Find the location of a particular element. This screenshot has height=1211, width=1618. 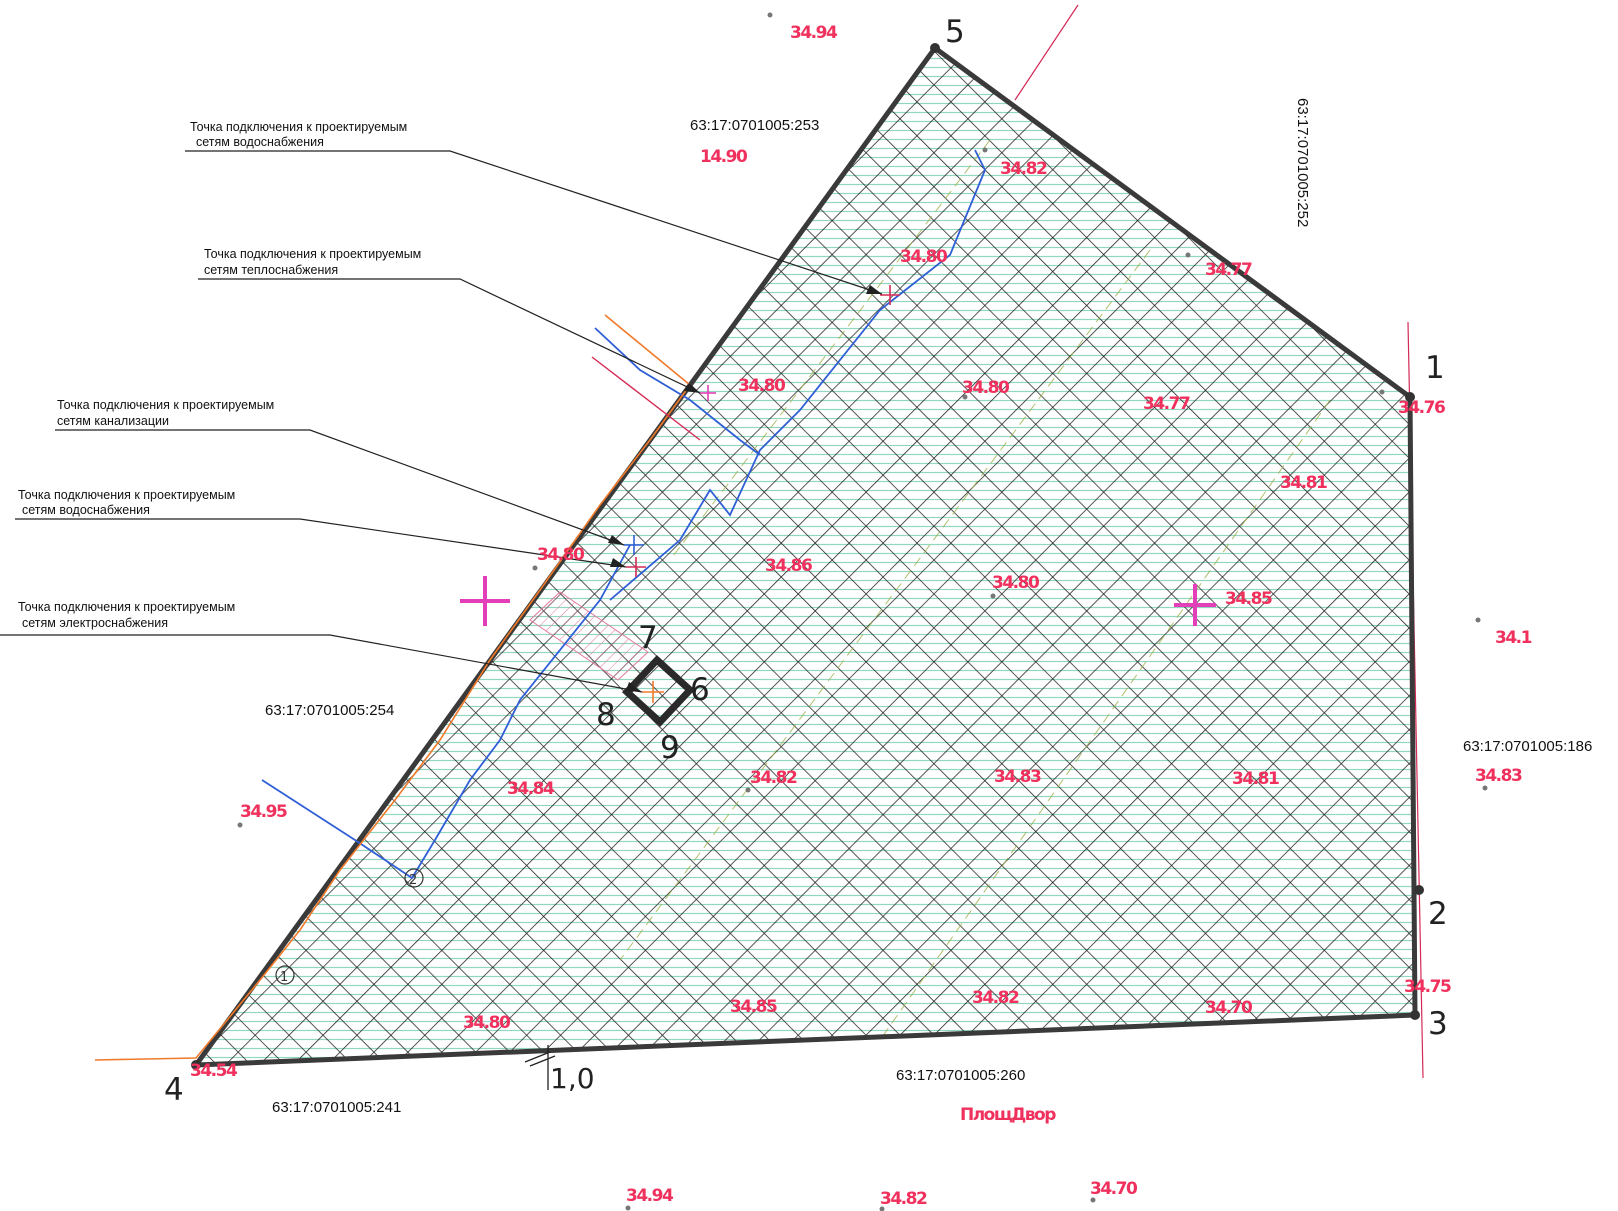

vertex-label: 8 is located at coordinates (606, 715).